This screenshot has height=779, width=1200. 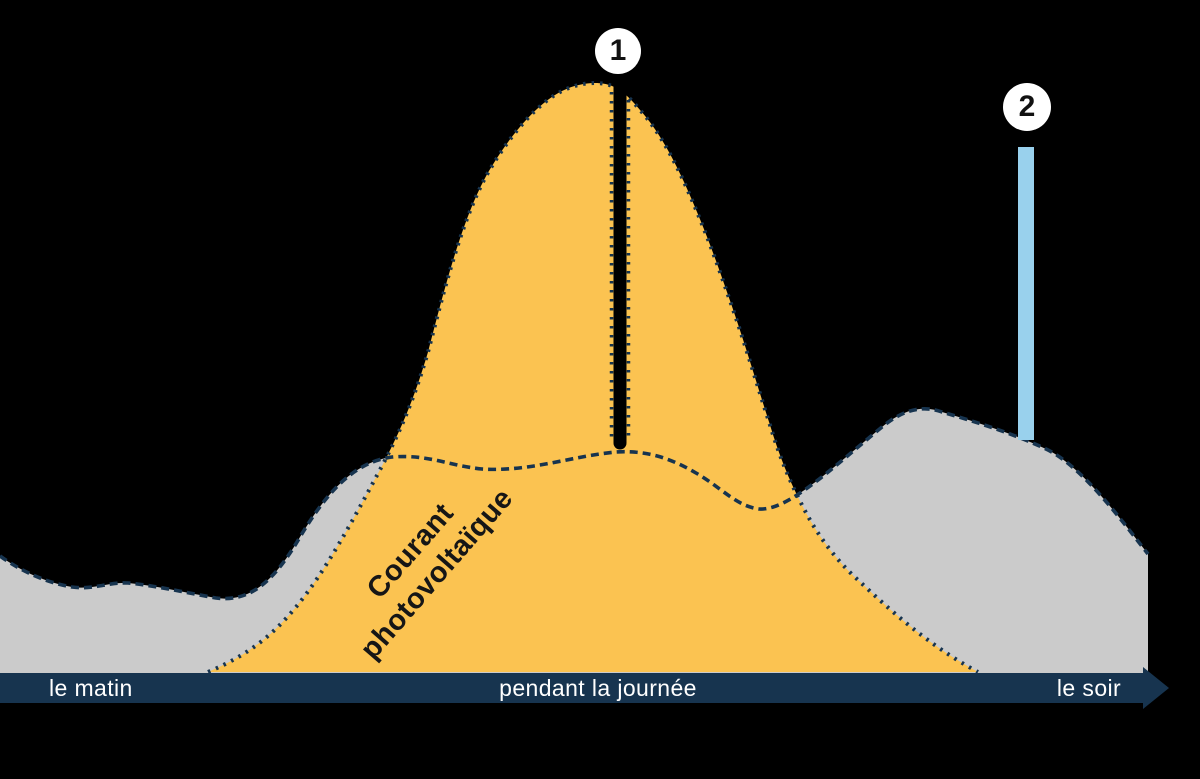 I want to click on marker-2-badge: 2, so click(x=1027, y=107).